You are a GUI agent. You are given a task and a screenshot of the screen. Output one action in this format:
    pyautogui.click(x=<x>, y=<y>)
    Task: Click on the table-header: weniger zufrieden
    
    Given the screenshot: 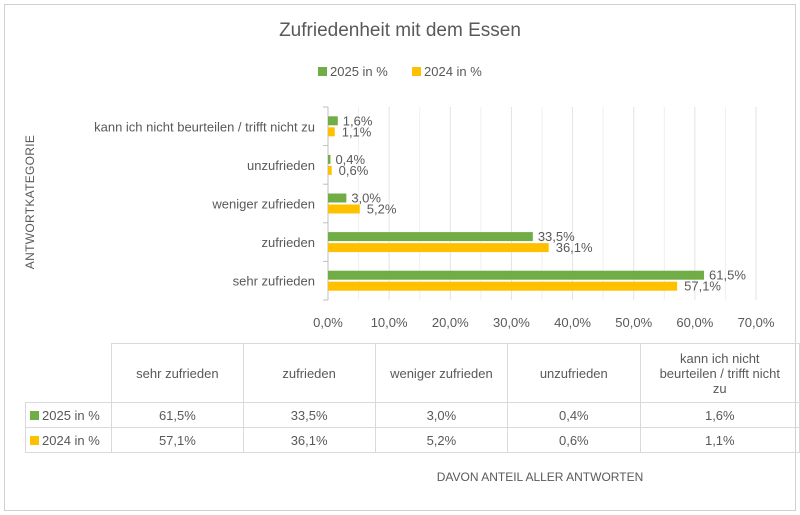 What is the action you would take?
    pyautogui.click(x=441, y=373)
    